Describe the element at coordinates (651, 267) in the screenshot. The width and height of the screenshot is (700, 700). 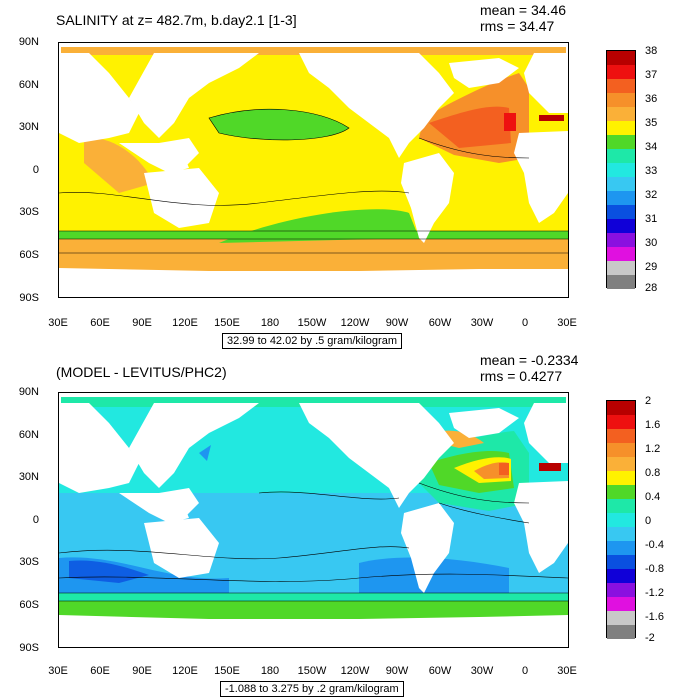
I see `panel1-colorbar-label: 29` at that location.